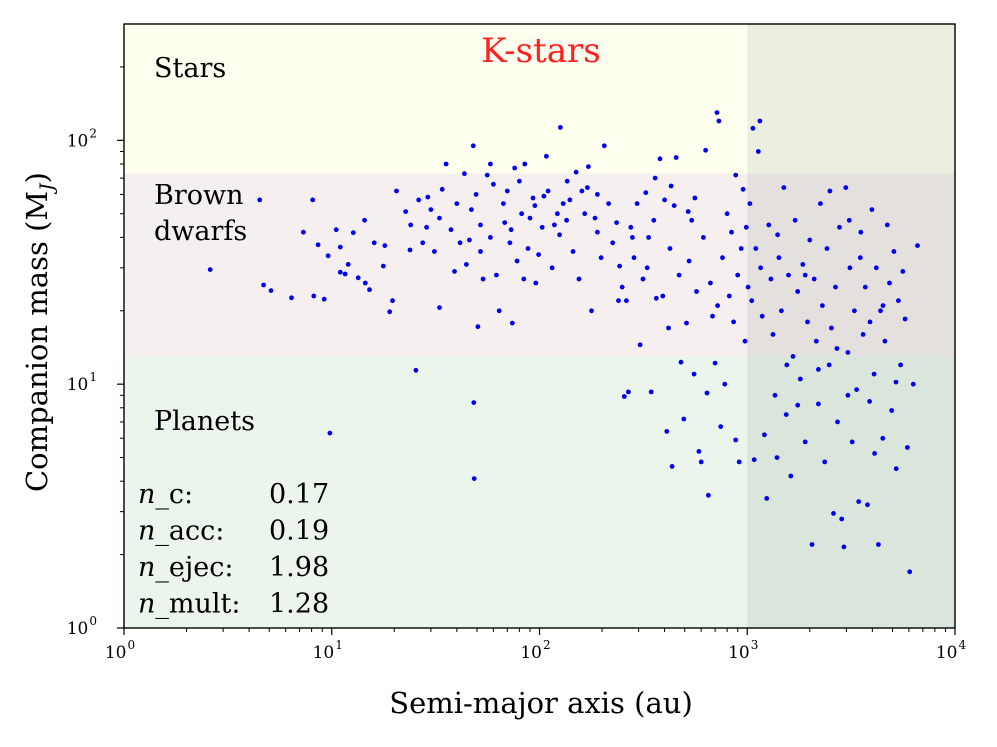  Describe the element at coordinates (146, 531) in the screenshot. I see `stat-variable: n` at that location.